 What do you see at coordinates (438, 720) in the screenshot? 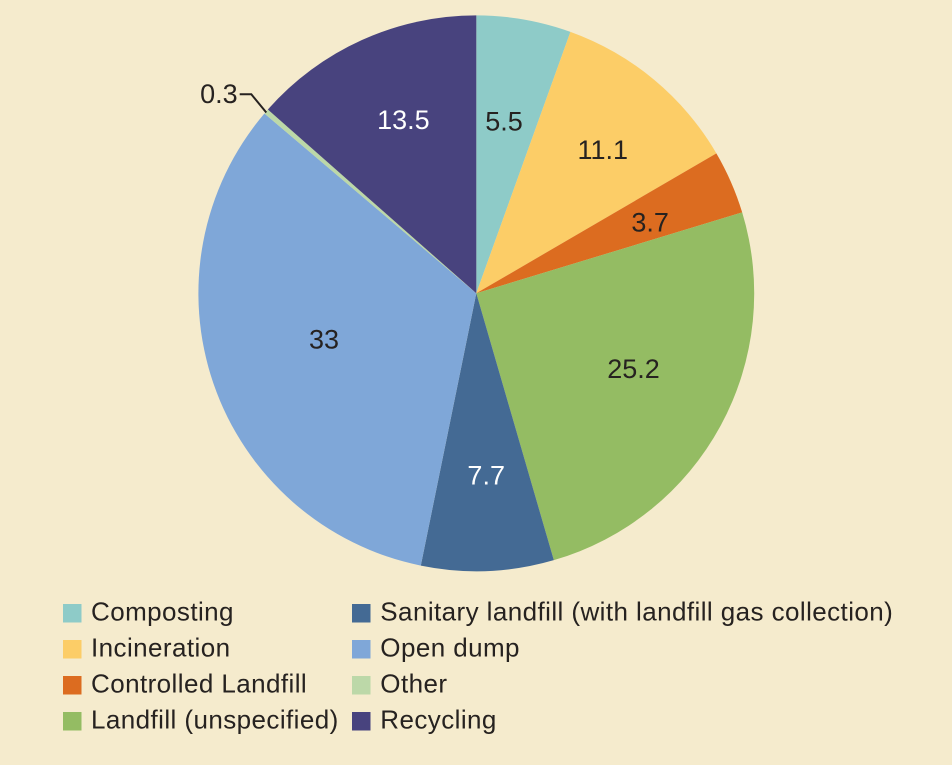
I see `svg-text: Recycling` at bounding box center [438, 720].